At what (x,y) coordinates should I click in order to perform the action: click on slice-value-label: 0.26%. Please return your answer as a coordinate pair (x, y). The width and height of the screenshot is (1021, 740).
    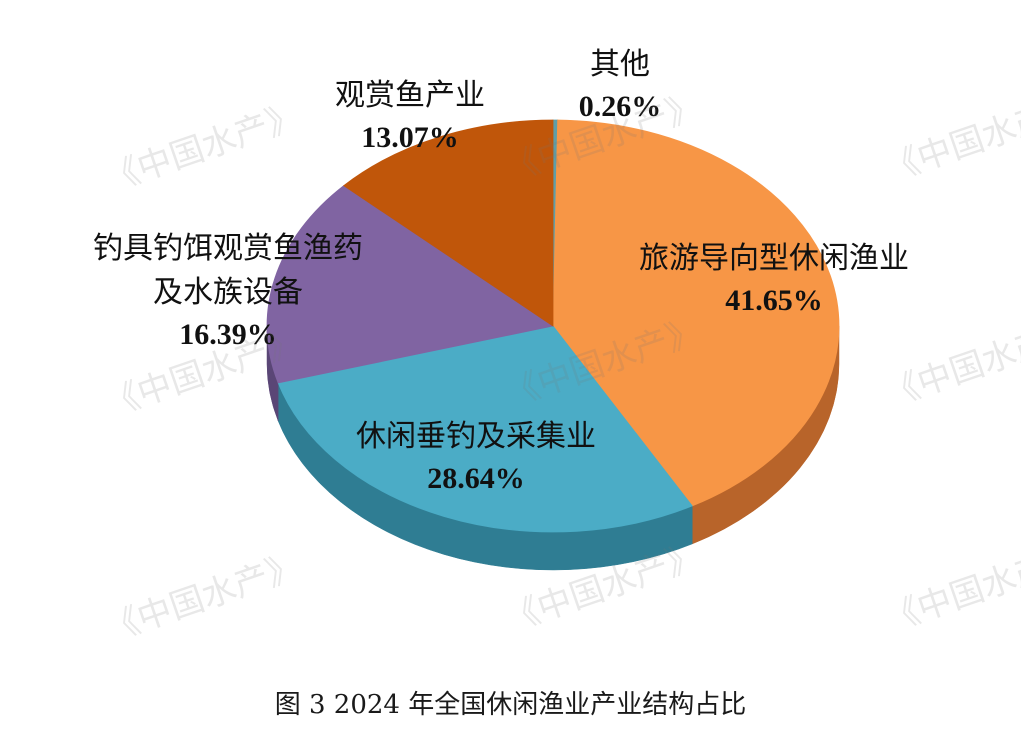
    Looking at the image, I should click on (620, 106).